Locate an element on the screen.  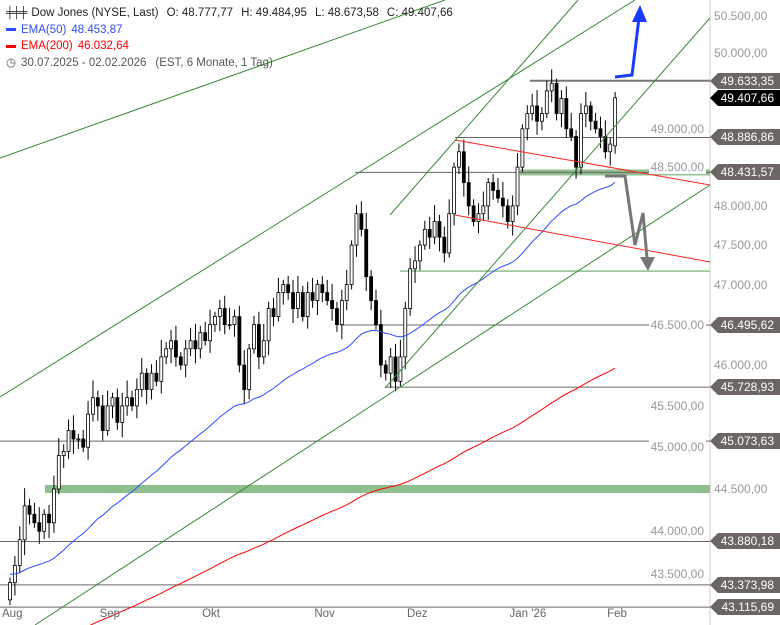
red-channel-upper is located at coordinates (582, 162).